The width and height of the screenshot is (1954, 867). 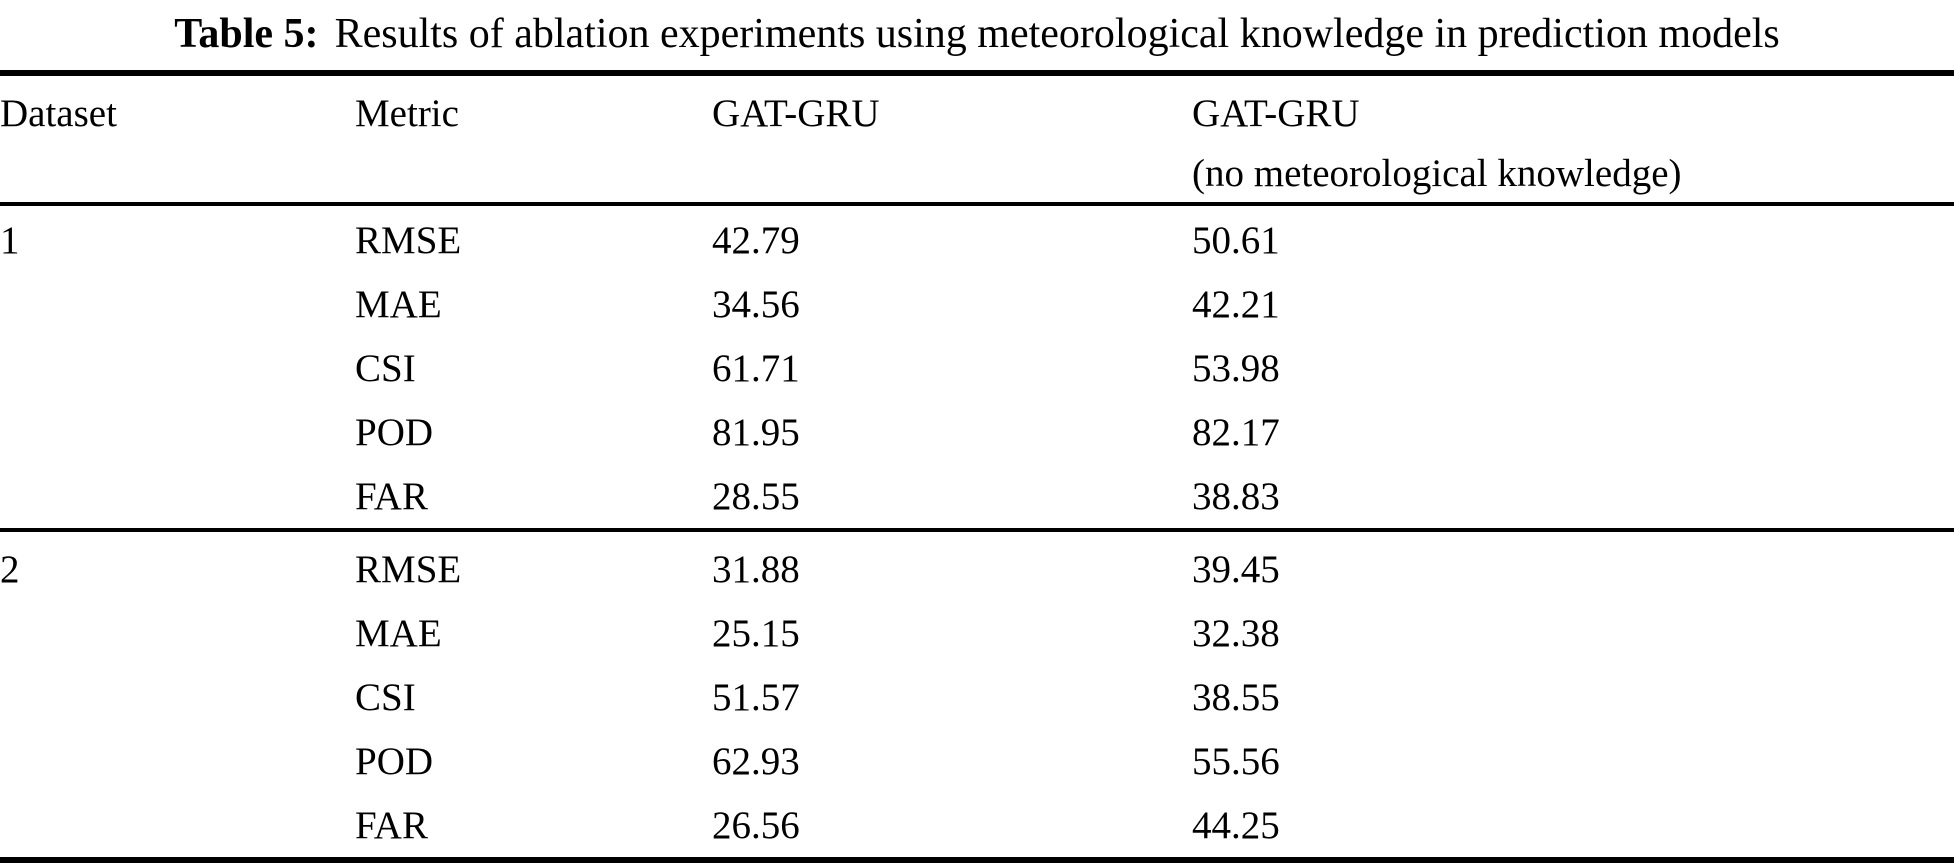 What do you see at coordinates (246, 34) in the screenshot?
I see `table-caption-label: Table 5:` at bounding box center [246, 34].